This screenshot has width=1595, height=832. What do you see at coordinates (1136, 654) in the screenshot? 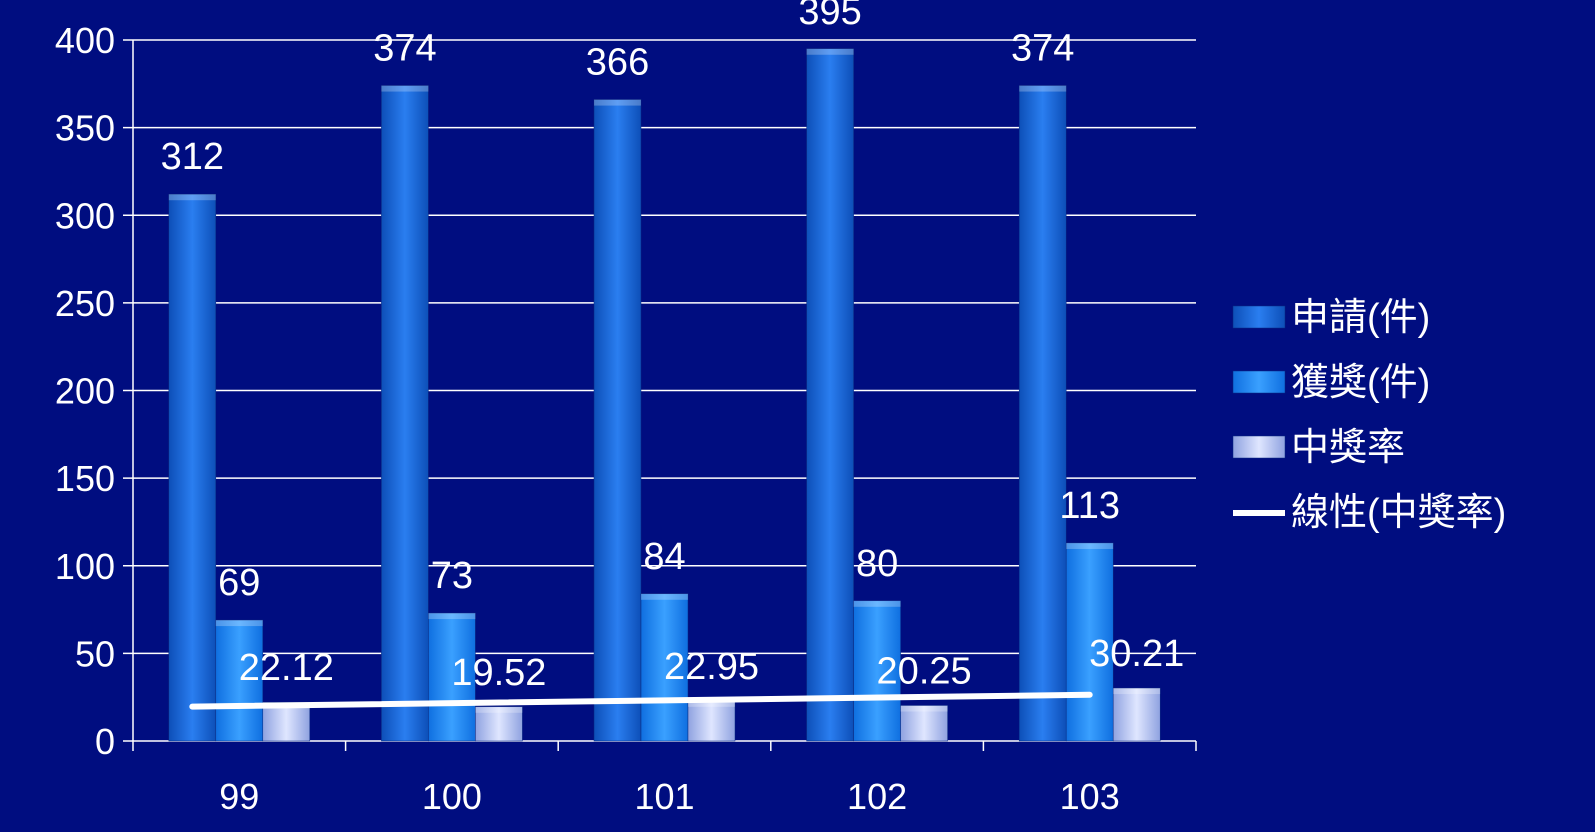
I see `data-label-103-series-2: 30.21` at bounding box center [1136, 654].